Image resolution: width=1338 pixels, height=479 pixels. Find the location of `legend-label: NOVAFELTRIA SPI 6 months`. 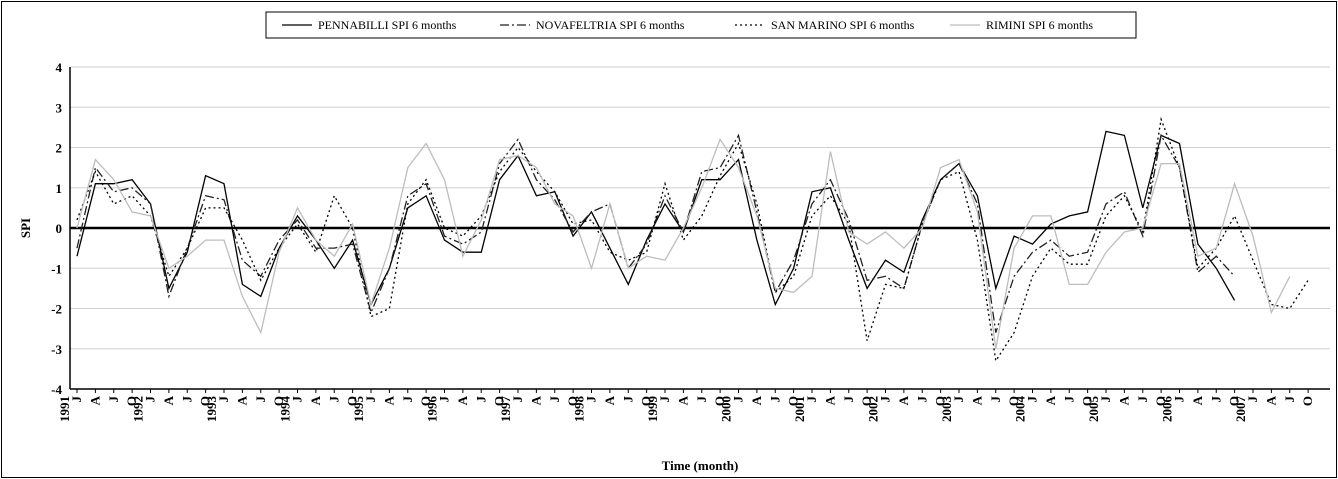

legend-label: NOVAFELTRIA SPI 6 months is located at coordinates (610, 25).